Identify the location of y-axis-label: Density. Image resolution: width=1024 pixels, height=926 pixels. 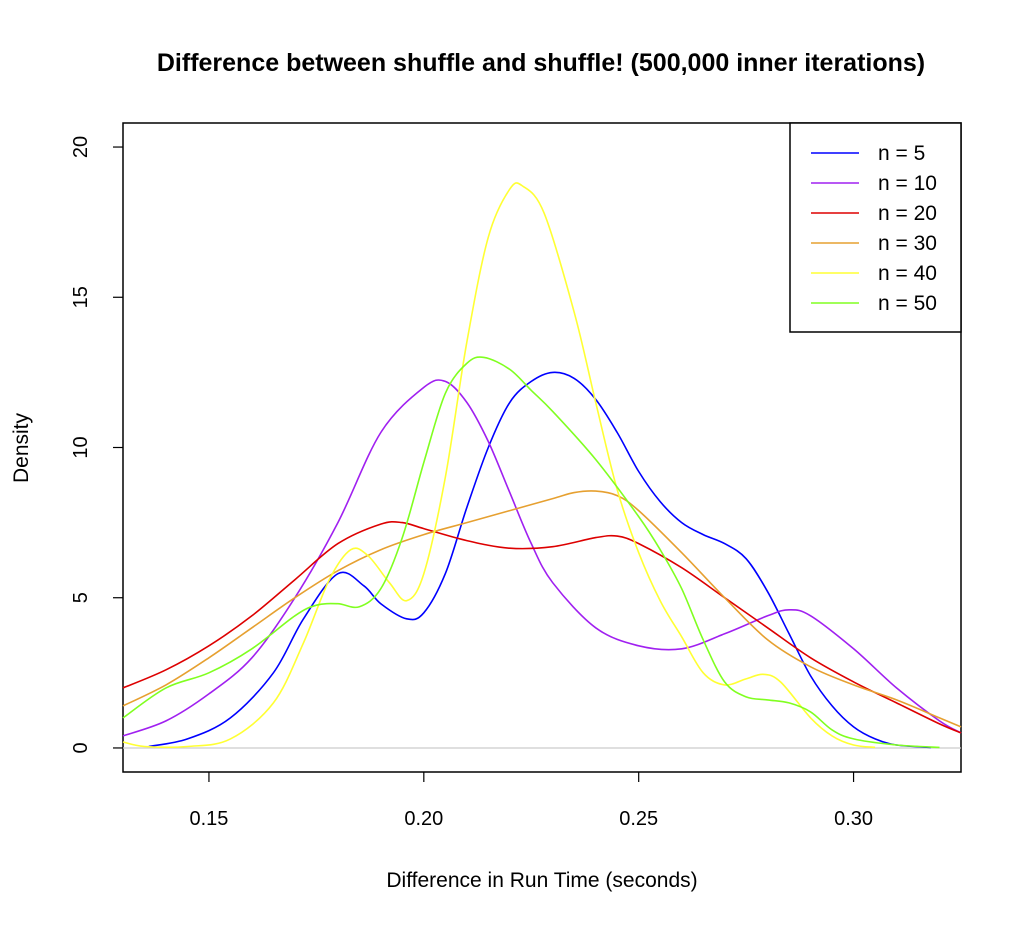
(21, 447).